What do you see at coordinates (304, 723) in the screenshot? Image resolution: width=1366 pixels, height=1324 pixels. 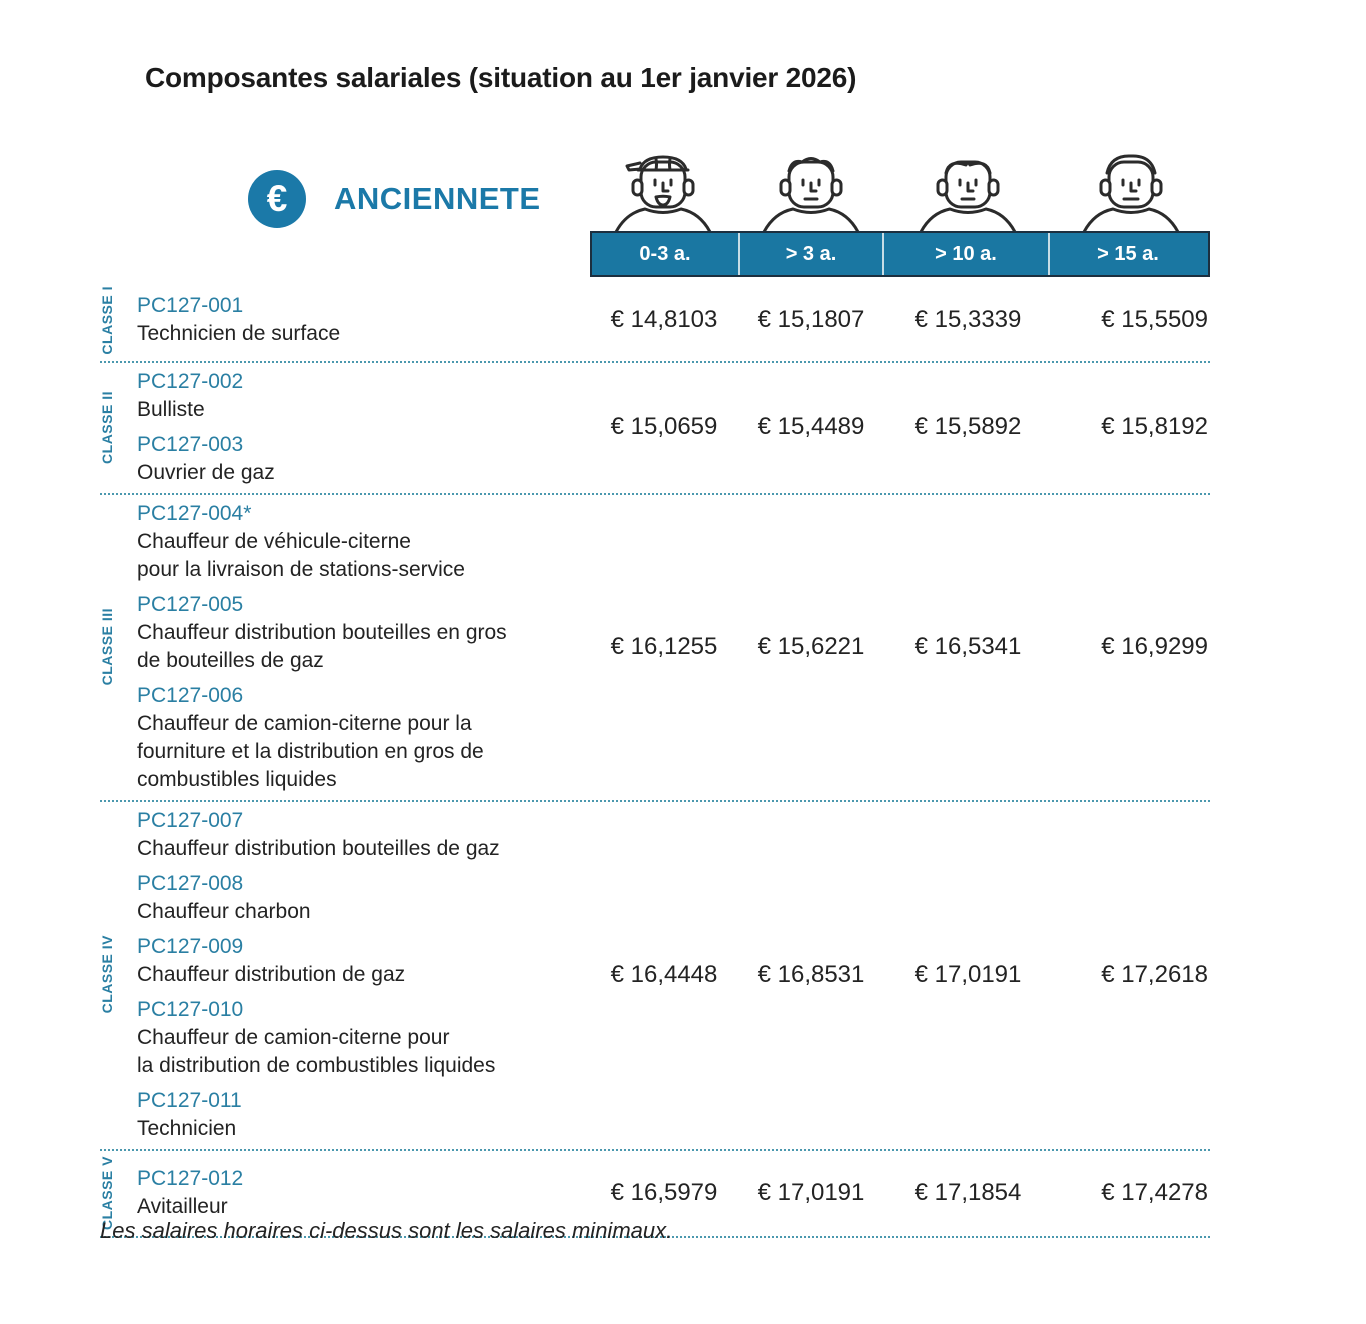 I see `job-title-line: Chauffeur de camion-citerne pour la` at bounding box center [304, 723].